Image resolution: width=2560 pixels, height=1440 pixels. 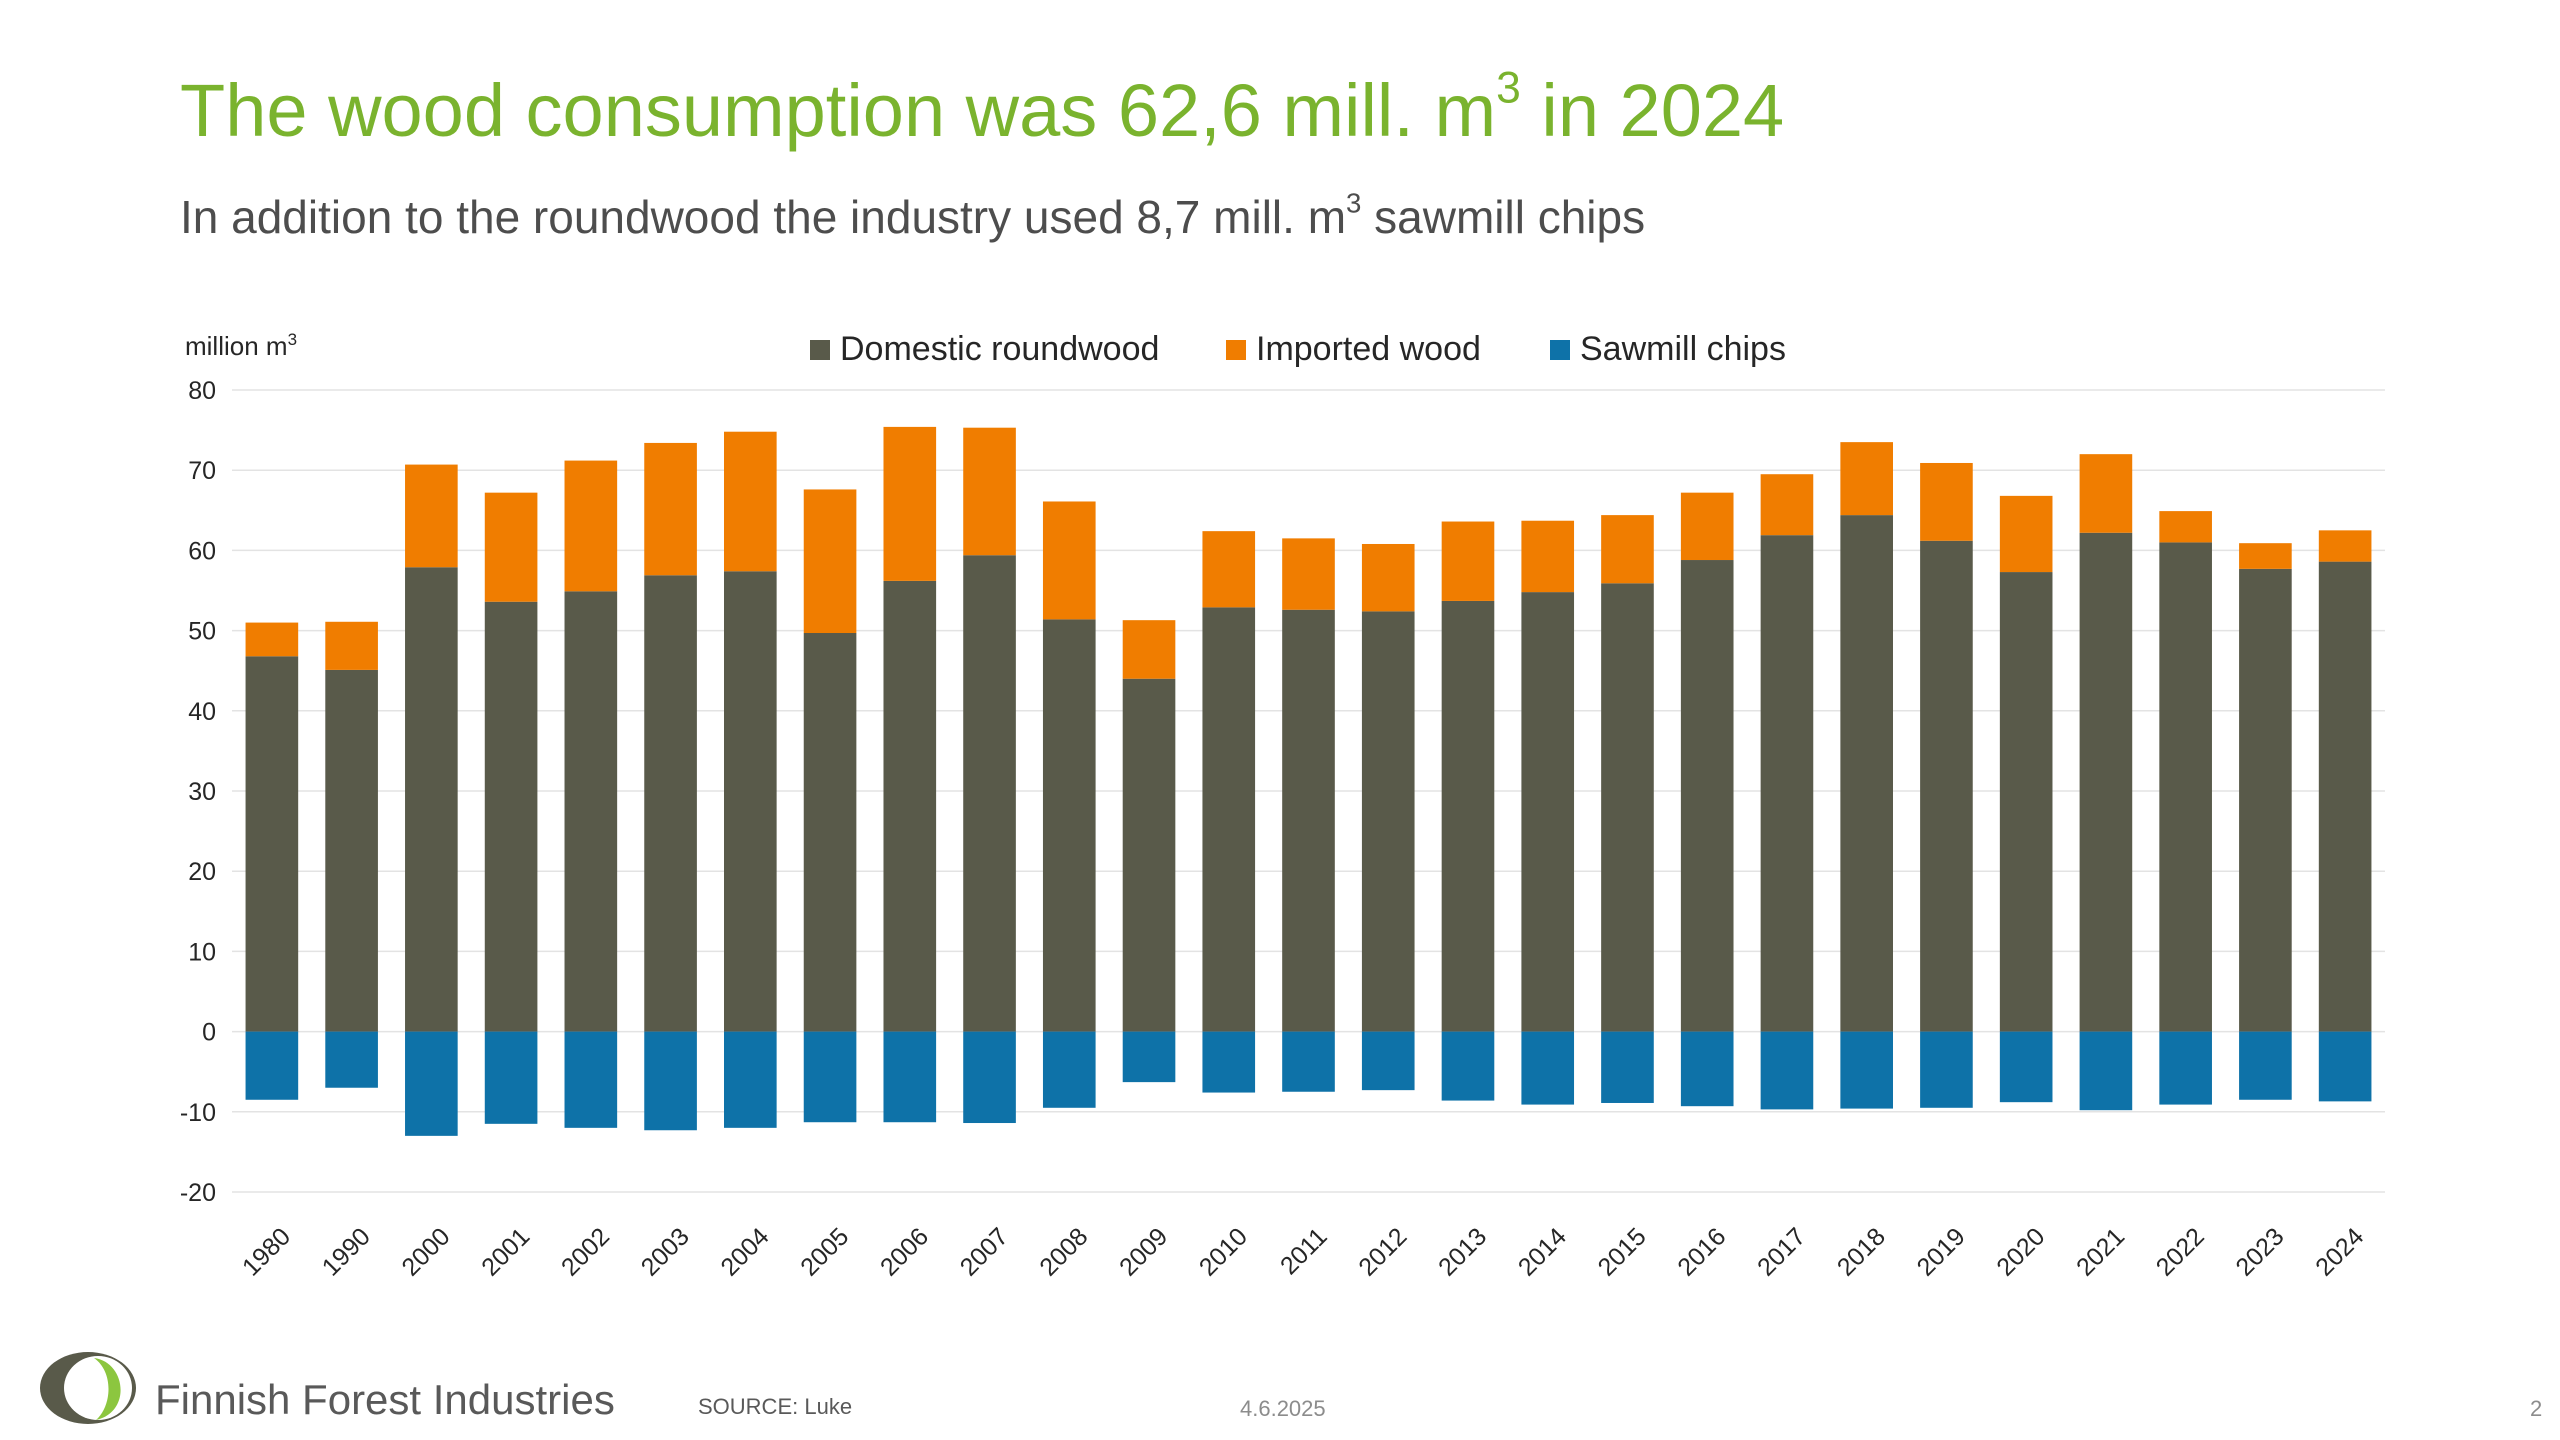 I want to click on bar-domestic-roundwood-2012, so click(x=1388, y=821).